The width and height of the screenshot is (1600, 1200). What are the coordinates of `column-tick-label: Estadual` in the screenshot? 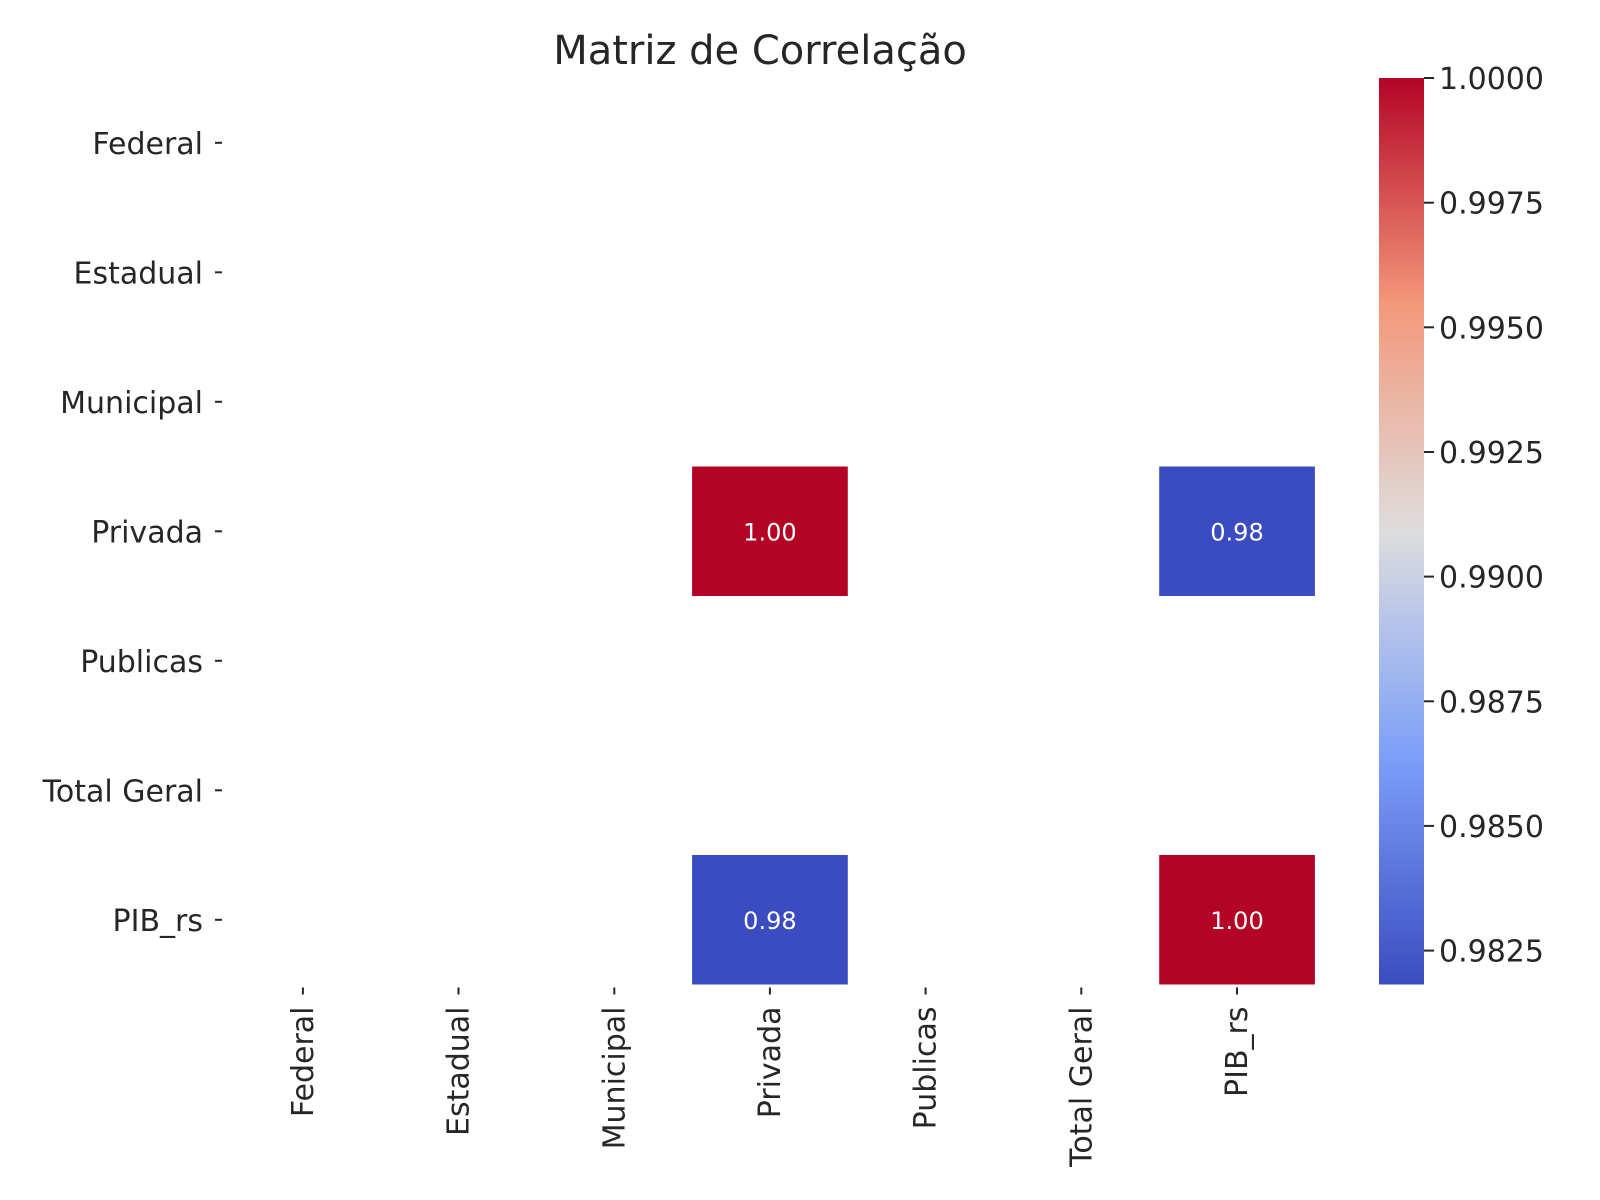 It's located at (459, 1072).